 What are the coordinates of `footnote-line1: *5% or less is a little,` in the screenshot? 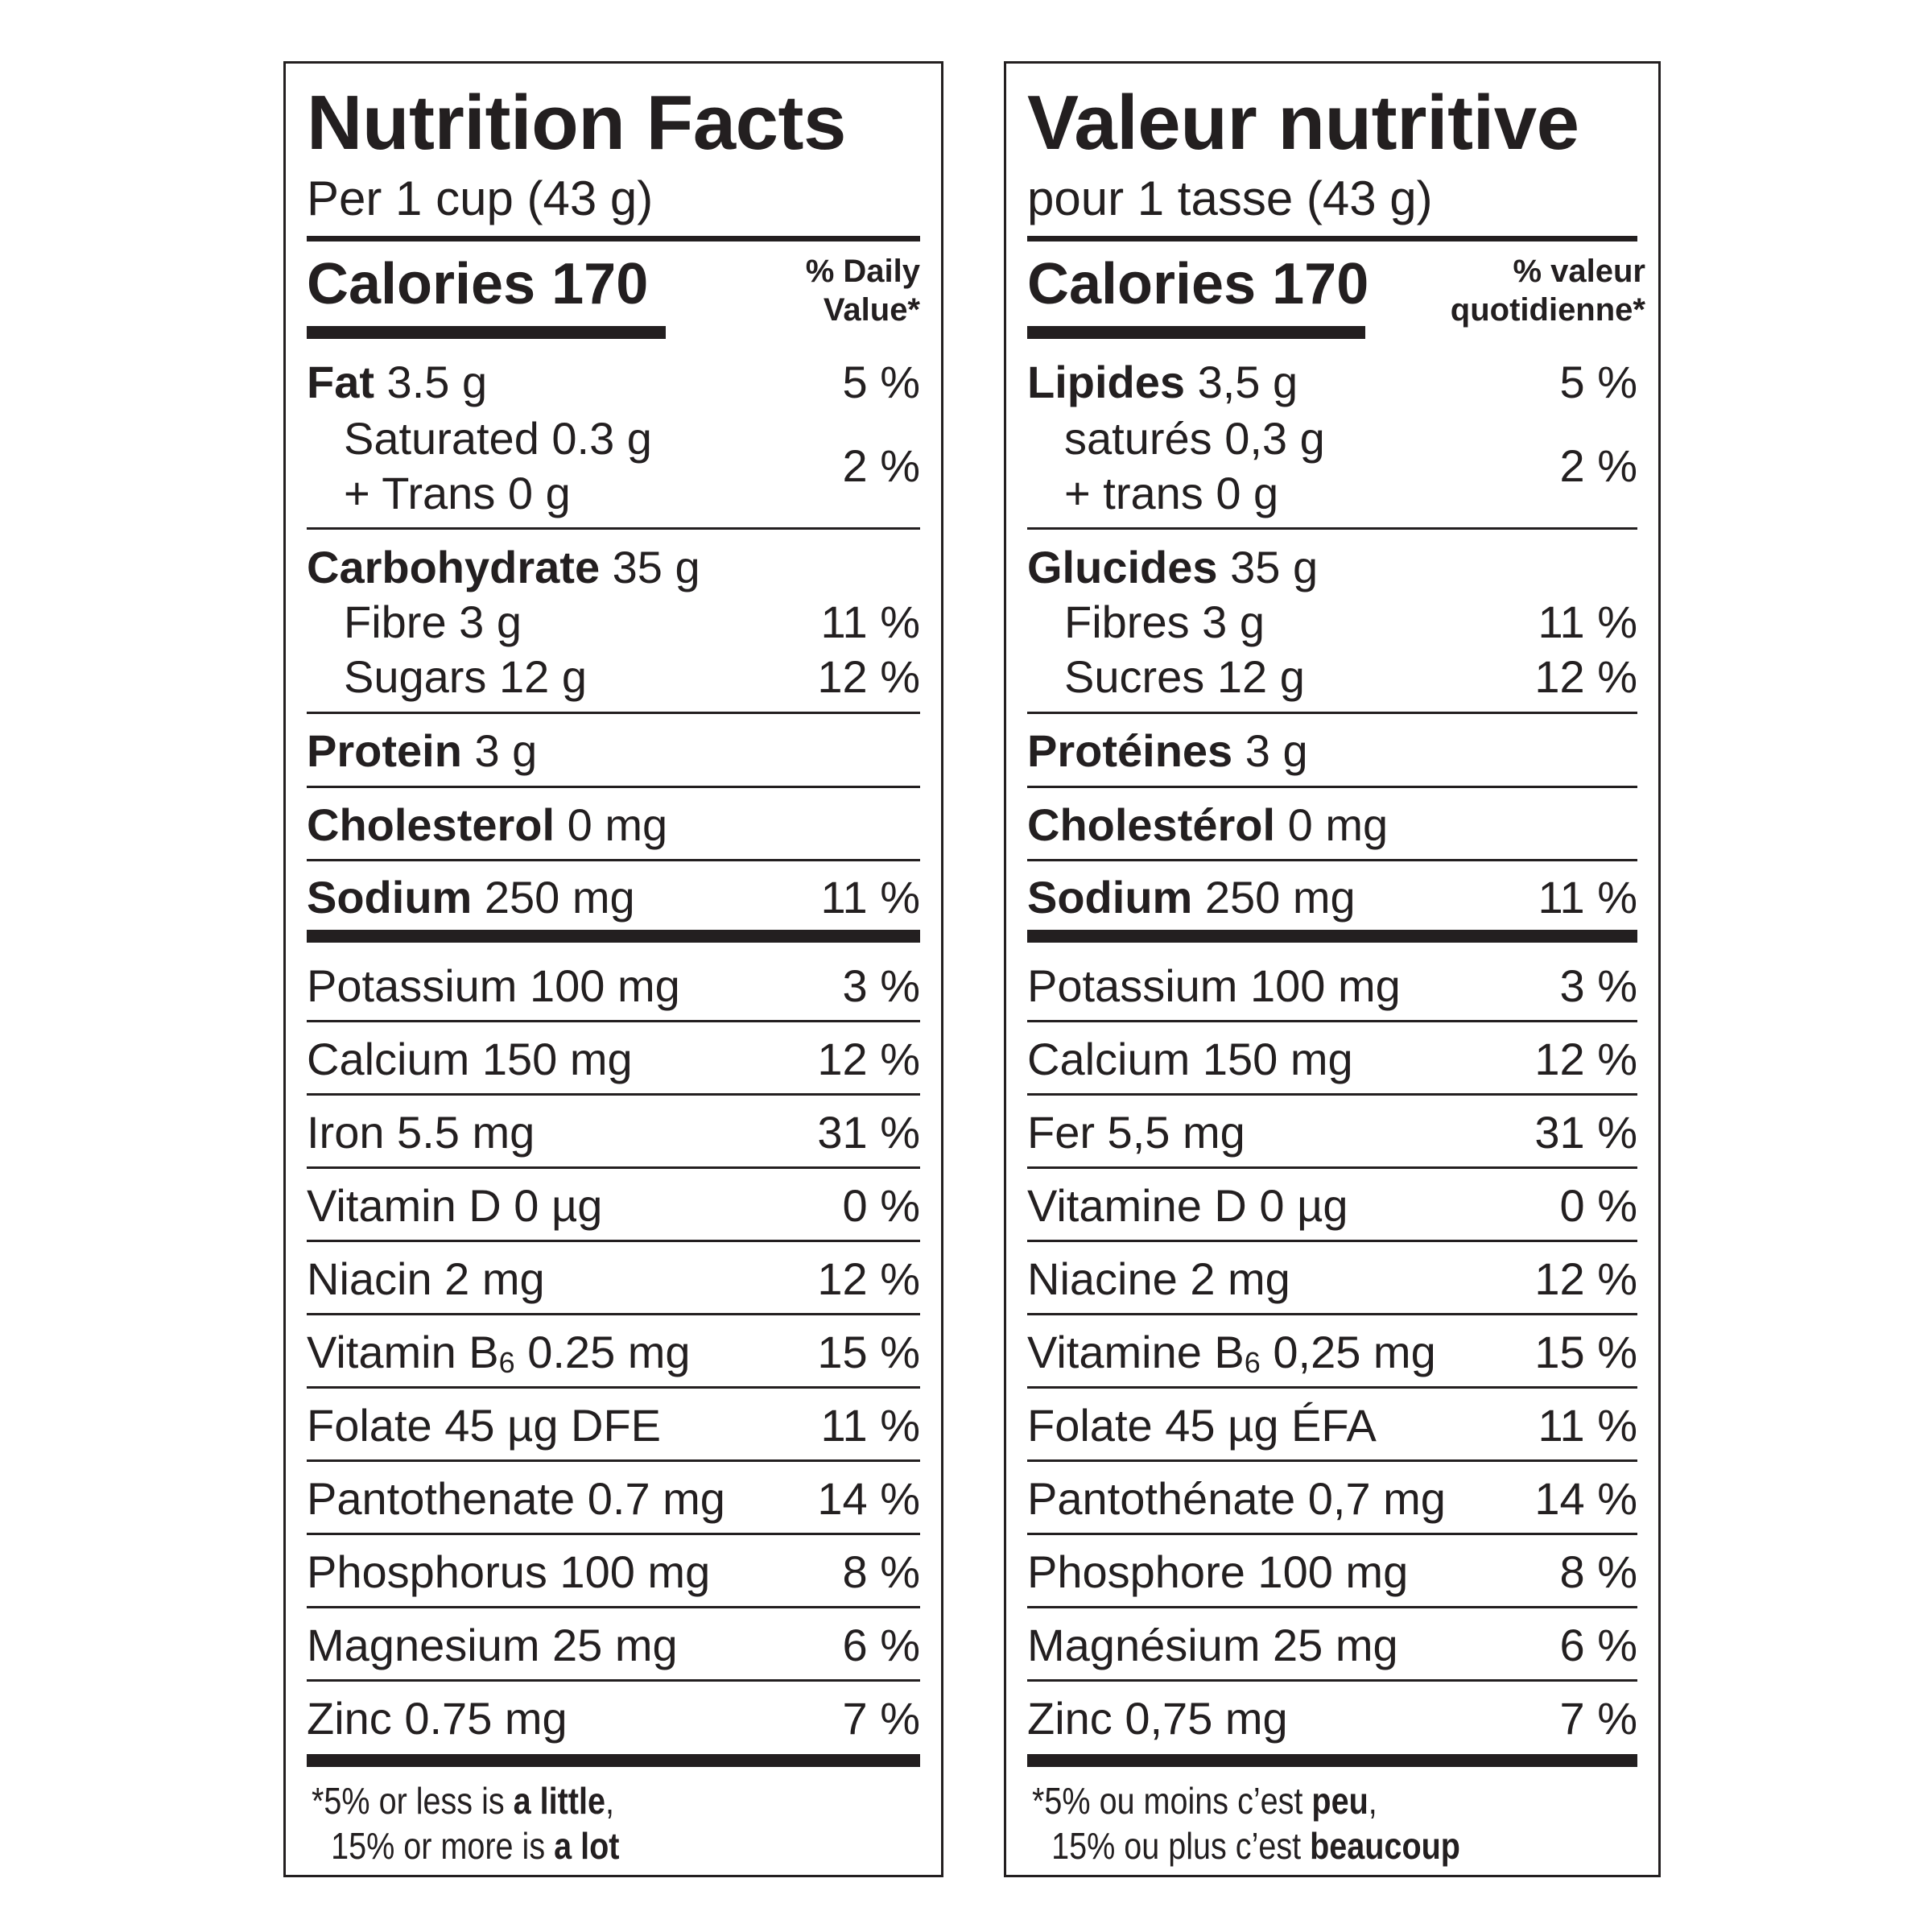 It's located at (465, 1800).